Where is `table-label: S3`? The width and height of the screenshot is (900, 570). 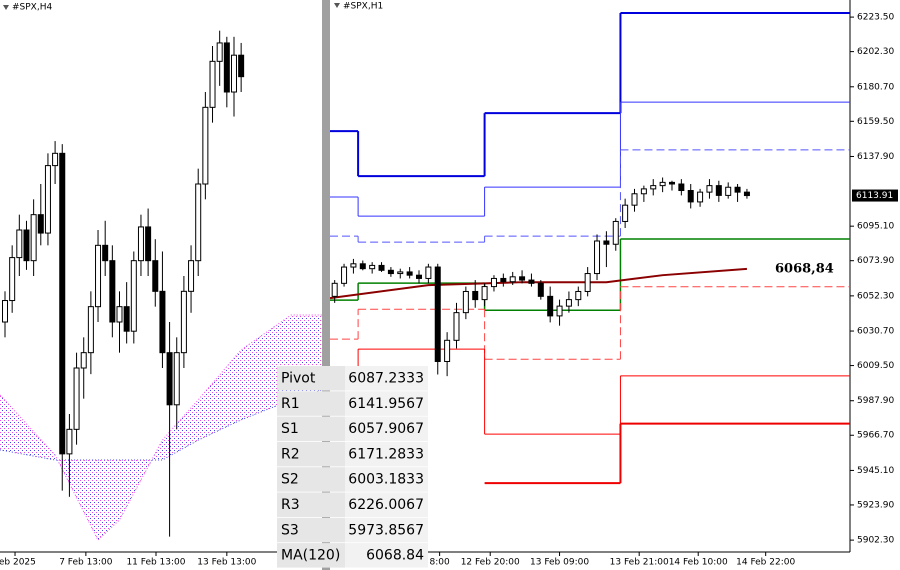 table-label: S3 is located at coordinates (290, 530).